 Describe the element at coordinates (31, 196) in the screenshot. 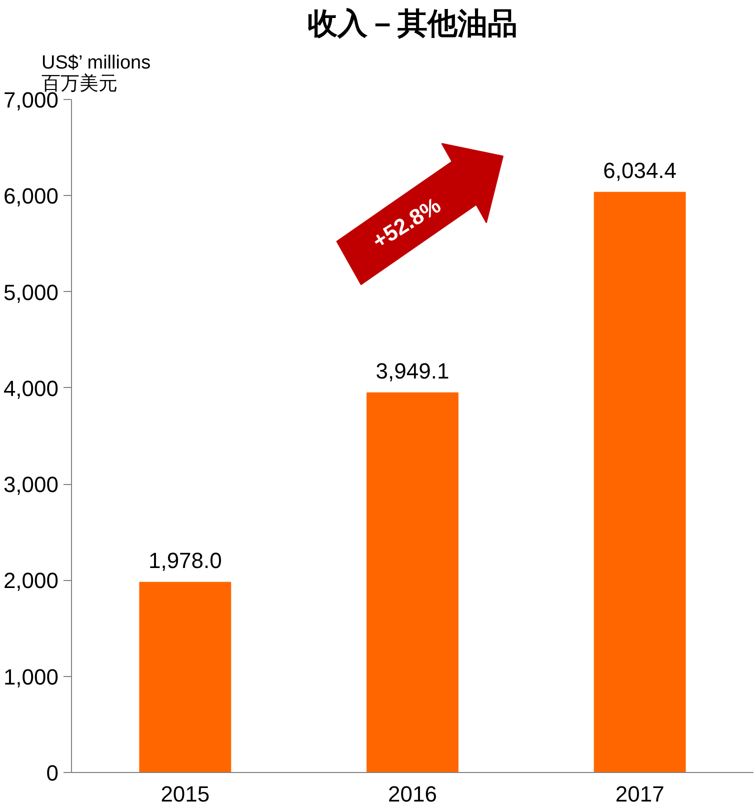

I see `y-tick-label: 6,000` at that location.